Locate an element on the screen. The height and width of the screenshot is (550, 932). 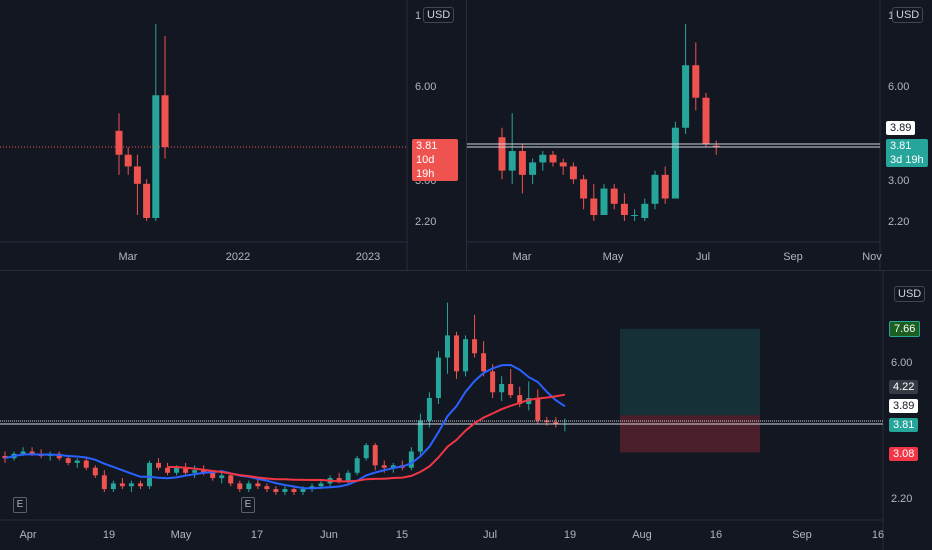
currency-label-top-left: USD is located at coordinates (439, 15).